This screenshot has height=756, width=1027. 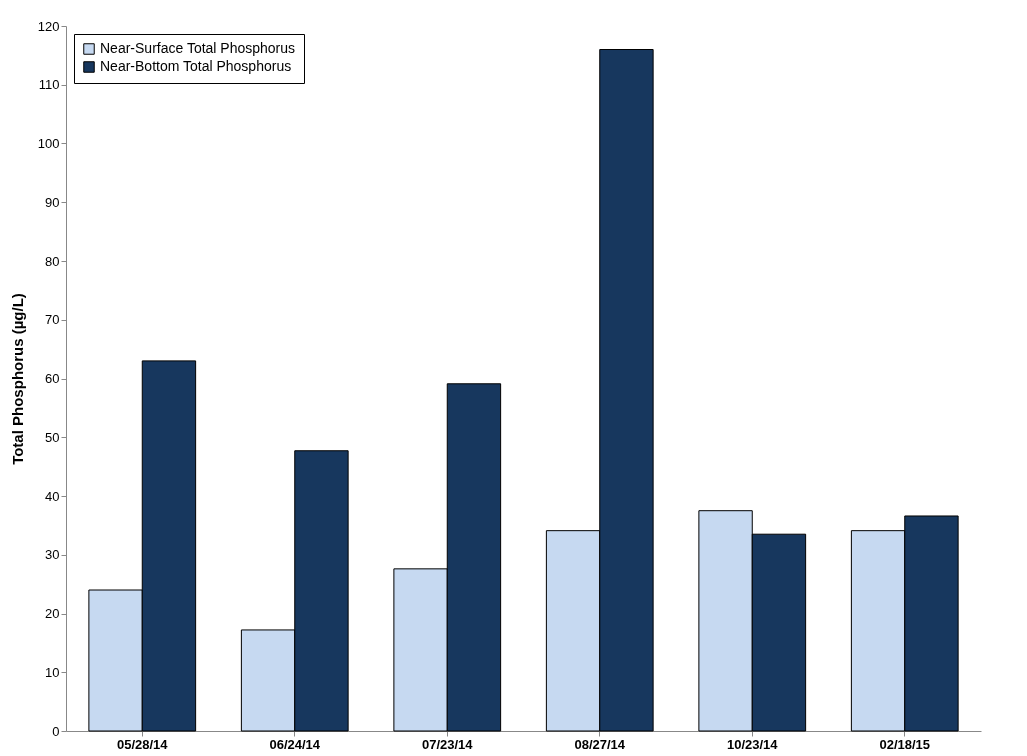 I want to click on y-axis-title: Total Phosphorus (µg/L), so click(x=17, y=379).